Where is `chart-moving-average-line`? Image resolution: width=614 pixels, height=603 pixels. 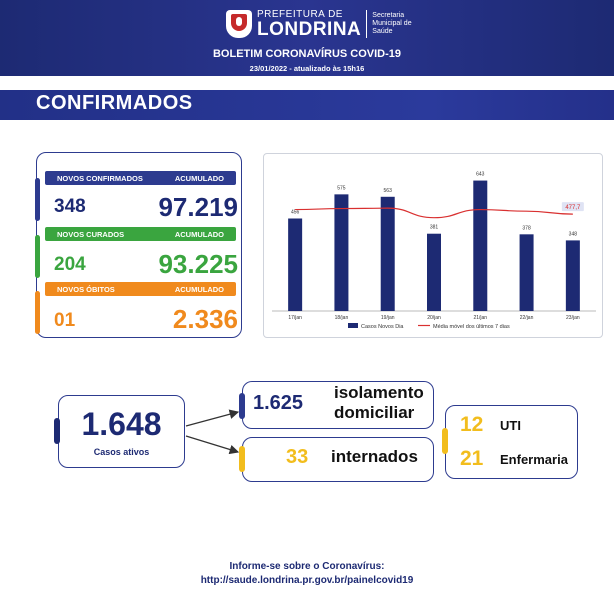
chart-moving-average-line is located at coordinates (434, 213).